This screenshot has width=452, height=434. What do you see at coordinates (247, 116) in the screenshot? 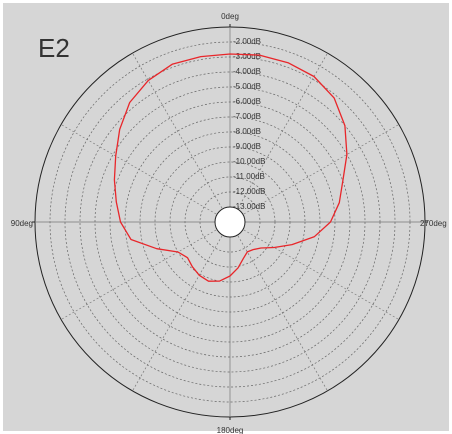
I see `r-tick-label: -7.00dB` at bounding box center [247, 116].